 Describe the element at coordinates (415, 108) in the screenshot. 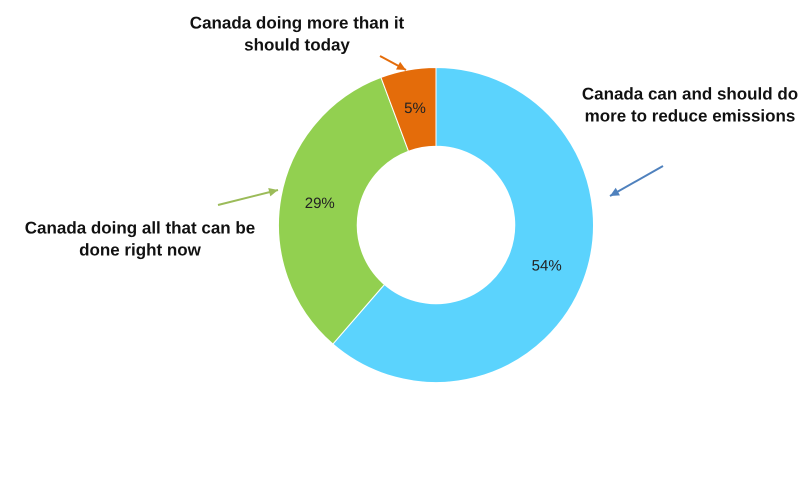

I see `data-label: 5%` at that location.